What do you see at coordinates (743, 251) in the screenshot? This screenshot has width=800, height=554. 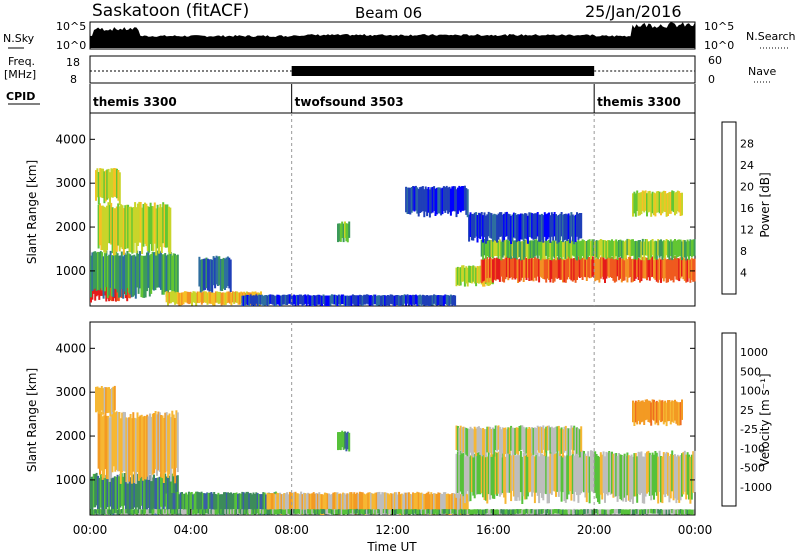 I see `colorbar-tick-label: 8` at bounding box center [743, 251].